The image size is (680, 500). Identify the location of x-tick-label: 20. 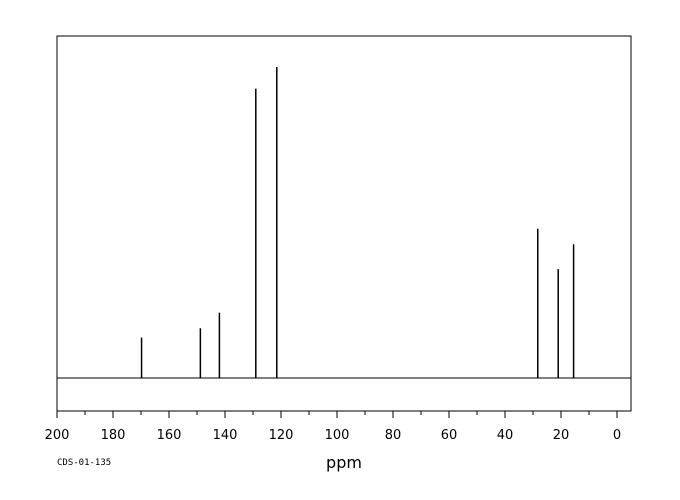
(561, 435).